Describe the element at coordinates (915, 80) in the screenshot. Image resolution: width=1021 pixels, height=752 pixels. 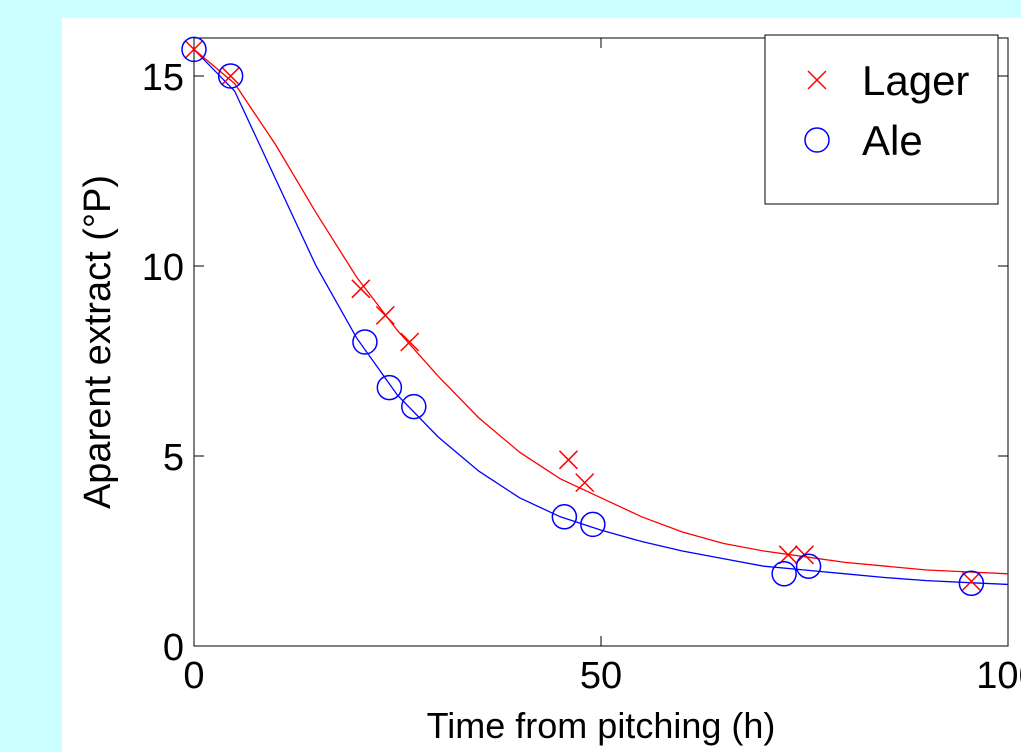
I see `legend-label: Lager` at that location.